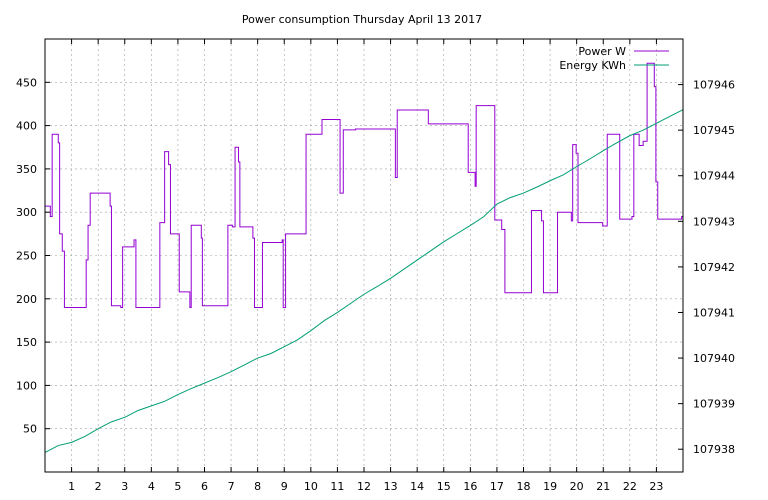 The image size is (768, 500). Describe the element at coordinates (524, 486) in the screenshot. I see `x-tick-label: 18` at that location.